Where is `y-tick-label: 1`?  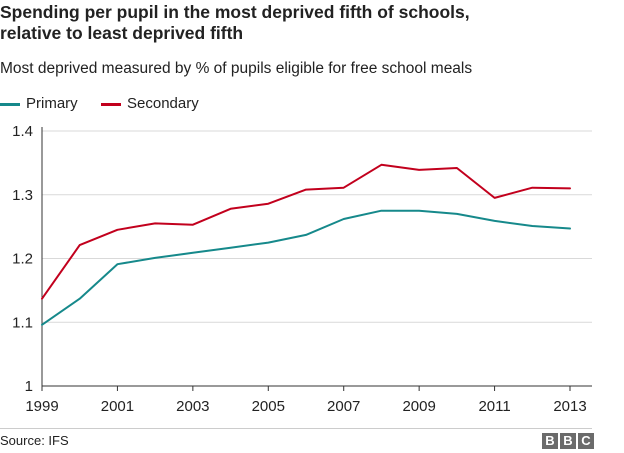 y-tick-label: 1 is located at coordinates (29, 386).